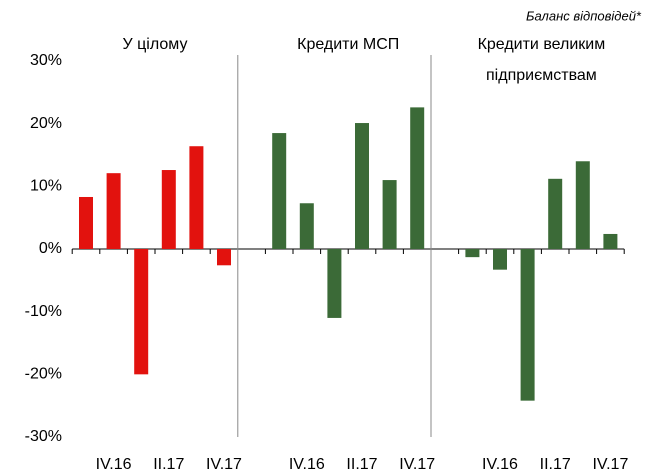  Describe the element at coordinates (50, 248) in the screenshot. I see `y-tick-label: 0%` at that location.